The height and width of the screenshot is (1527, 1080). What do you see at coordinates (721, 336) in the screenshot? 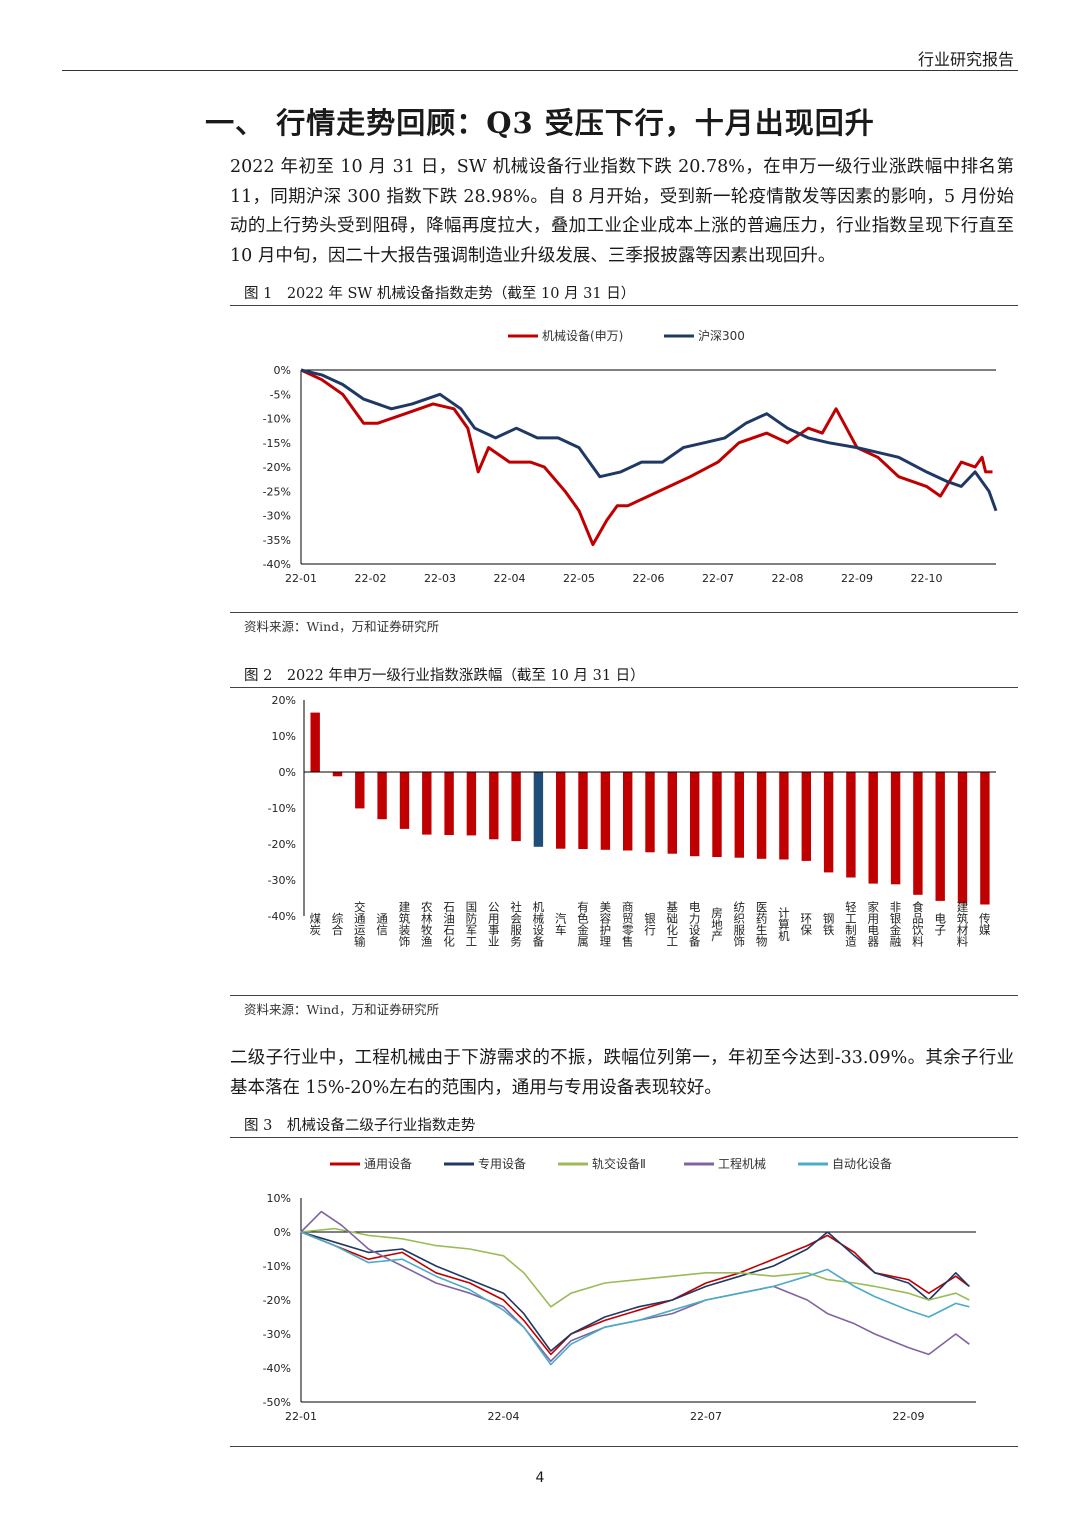
I see `legend-label-1: 沪深300` at bounding box center [721, 336].